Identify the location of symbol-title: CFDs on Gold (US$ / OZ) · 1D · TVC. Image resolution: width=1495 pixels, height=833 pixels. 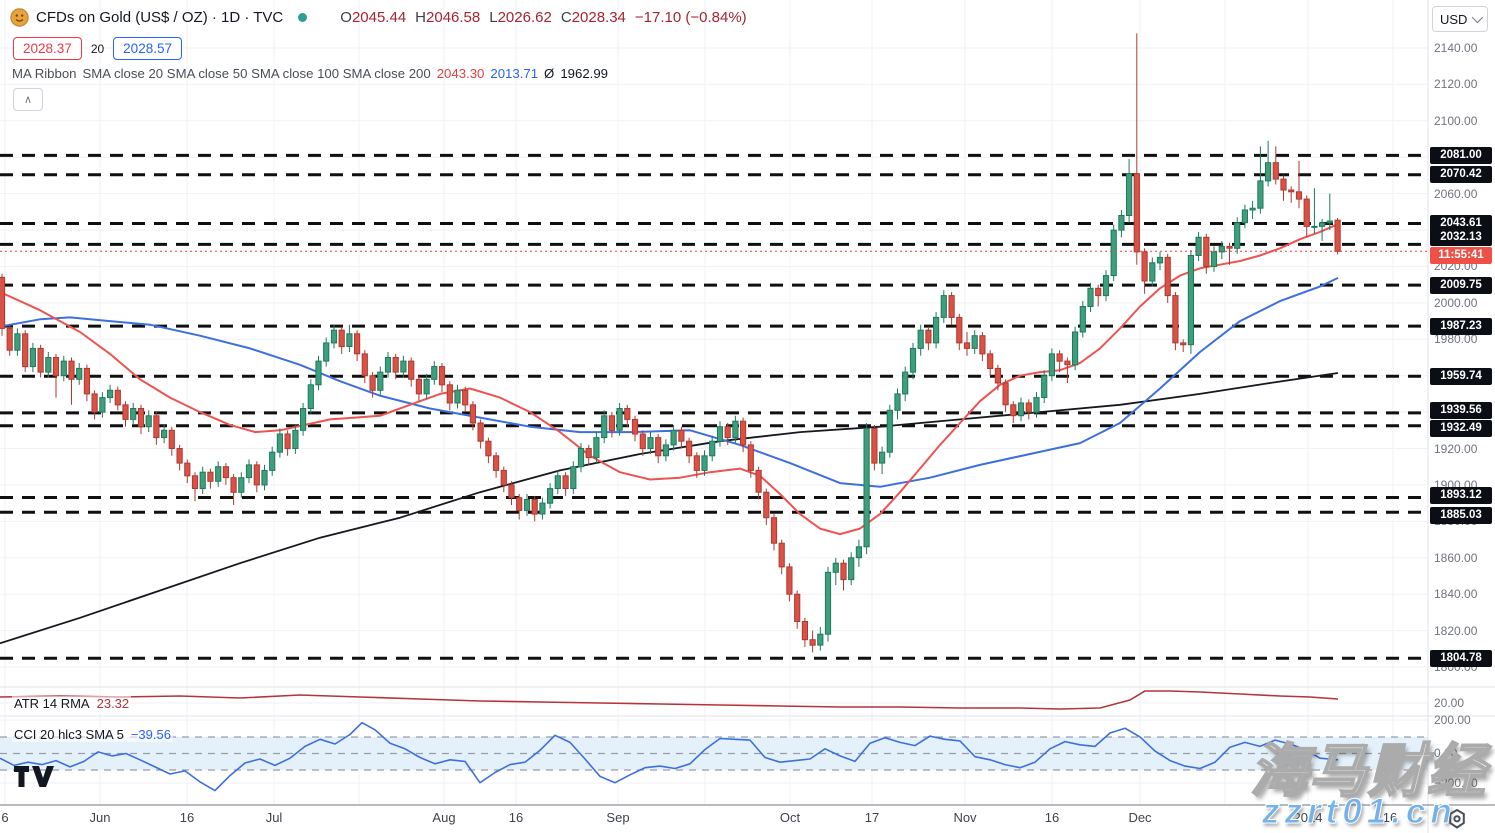
(160, 17).